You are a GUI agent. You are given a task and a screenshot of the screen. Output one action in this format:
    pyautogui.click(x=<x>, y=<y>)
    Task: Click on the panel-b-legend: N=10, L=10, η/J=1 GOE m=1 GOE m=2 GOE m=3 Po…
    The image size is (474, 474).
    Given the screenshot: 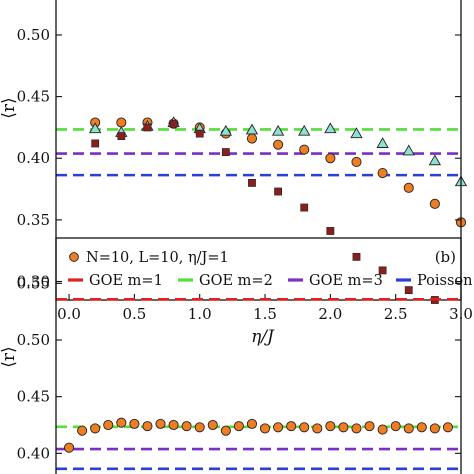 What is the action you would take?
    pyautogui.click(x=270, y=269)
    